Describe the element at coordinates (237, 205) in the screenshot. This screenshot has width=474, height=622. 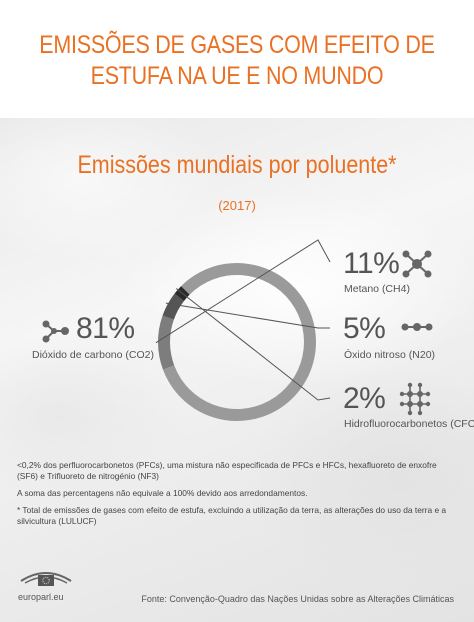
I see `chart-subtitle: (2017)` at that location.